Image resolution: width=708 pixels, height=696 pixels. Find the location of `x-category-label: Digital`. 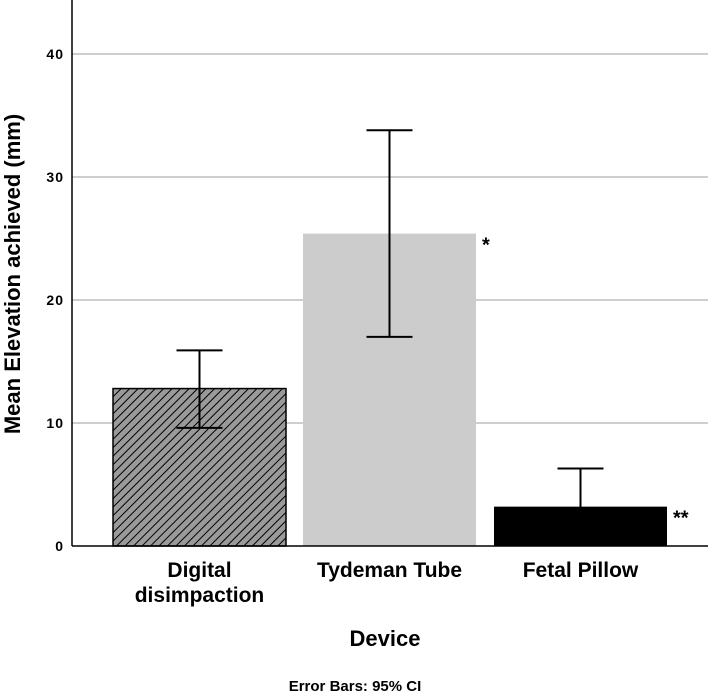

x-category-label: Digital is located at coordinates (199, 570).